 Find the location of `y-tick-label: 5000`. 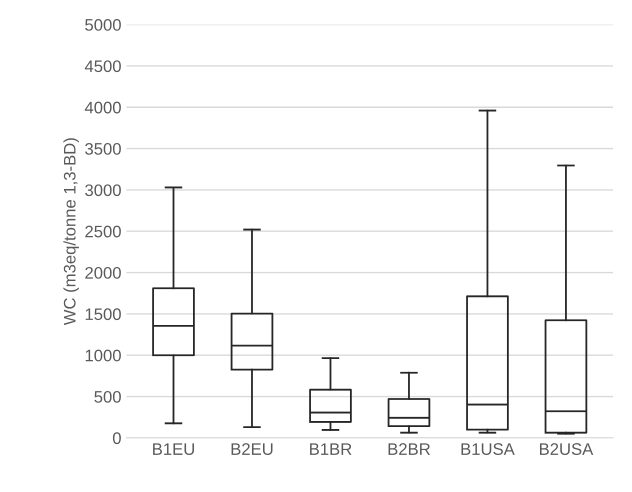

y-tick-label: 5000 is located at coordinates (103, 25).